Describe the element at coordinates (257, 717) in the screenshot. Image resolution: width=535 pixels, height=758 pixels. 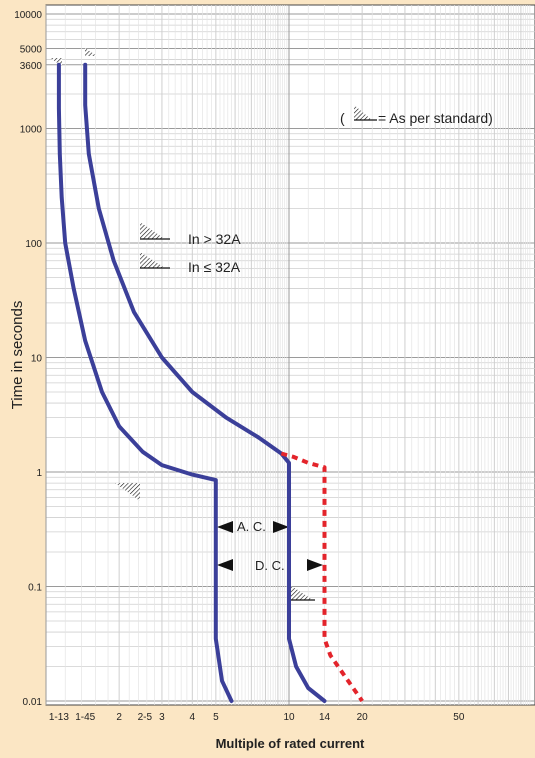
I see `x-ticks: 1-13 1-45 2 2-5 3 4 5 10 14 20 50` at that location.